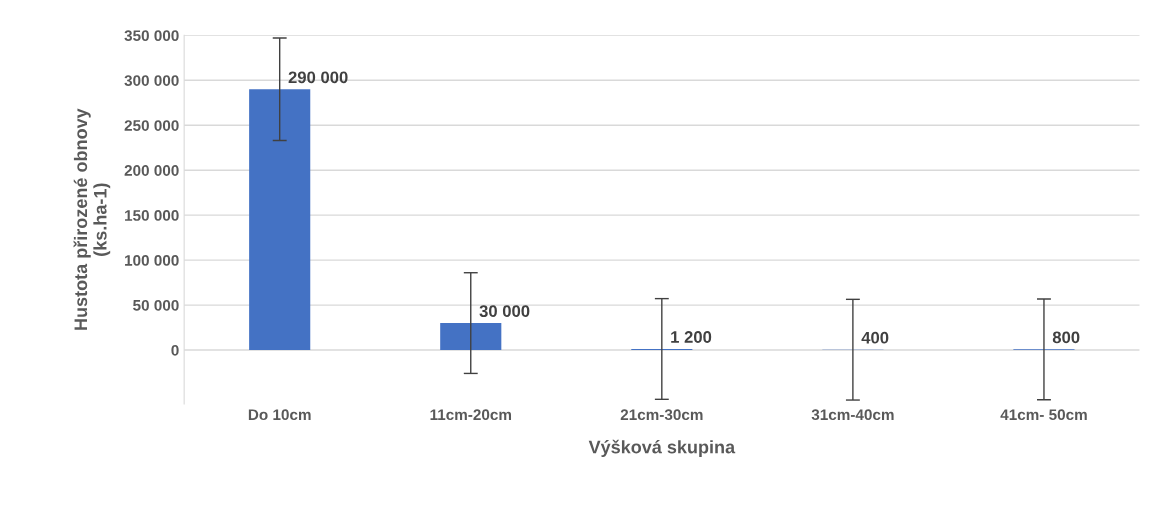 This screenshot has width=1151, height=505. Describe the element at coordinates (279, 415) in the screenshot. I see `x-tick-label: Do 10cm` at that location.